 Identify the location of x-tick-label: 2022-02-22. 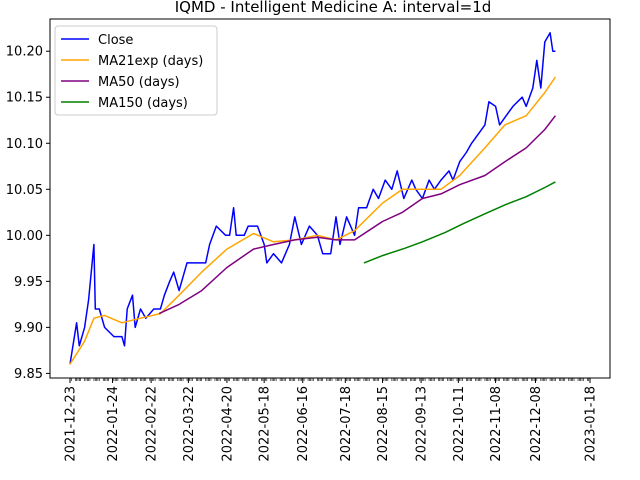
(152, 424).